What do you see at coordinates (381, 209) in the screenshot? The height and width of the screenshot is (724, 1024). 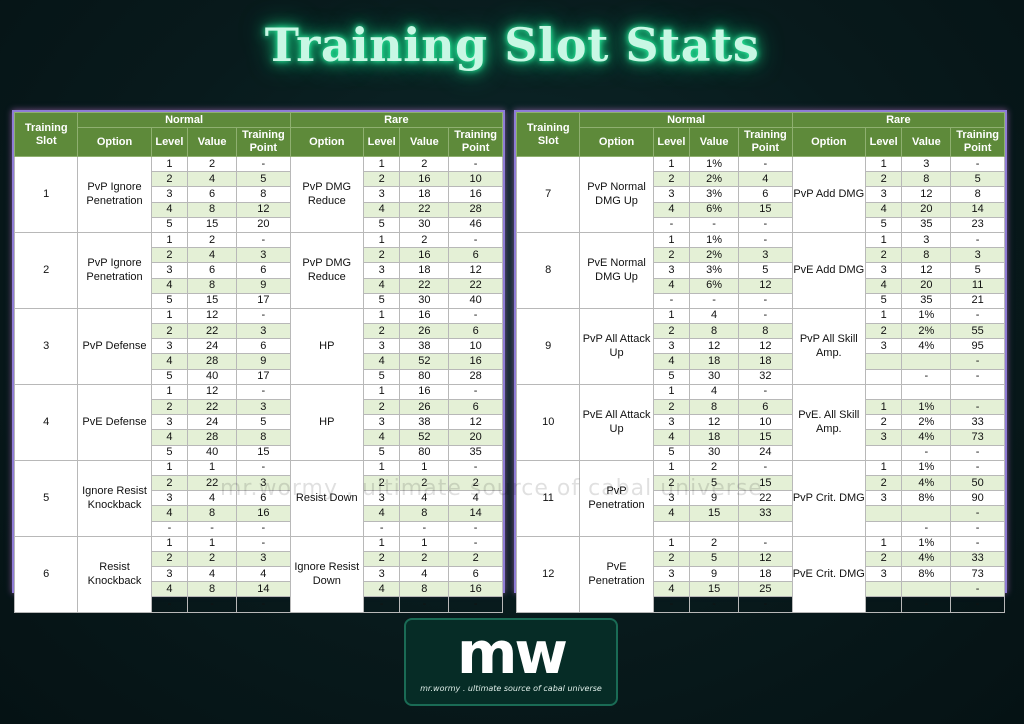 I see `rare-level: 4` at bounding box center [381, 209].